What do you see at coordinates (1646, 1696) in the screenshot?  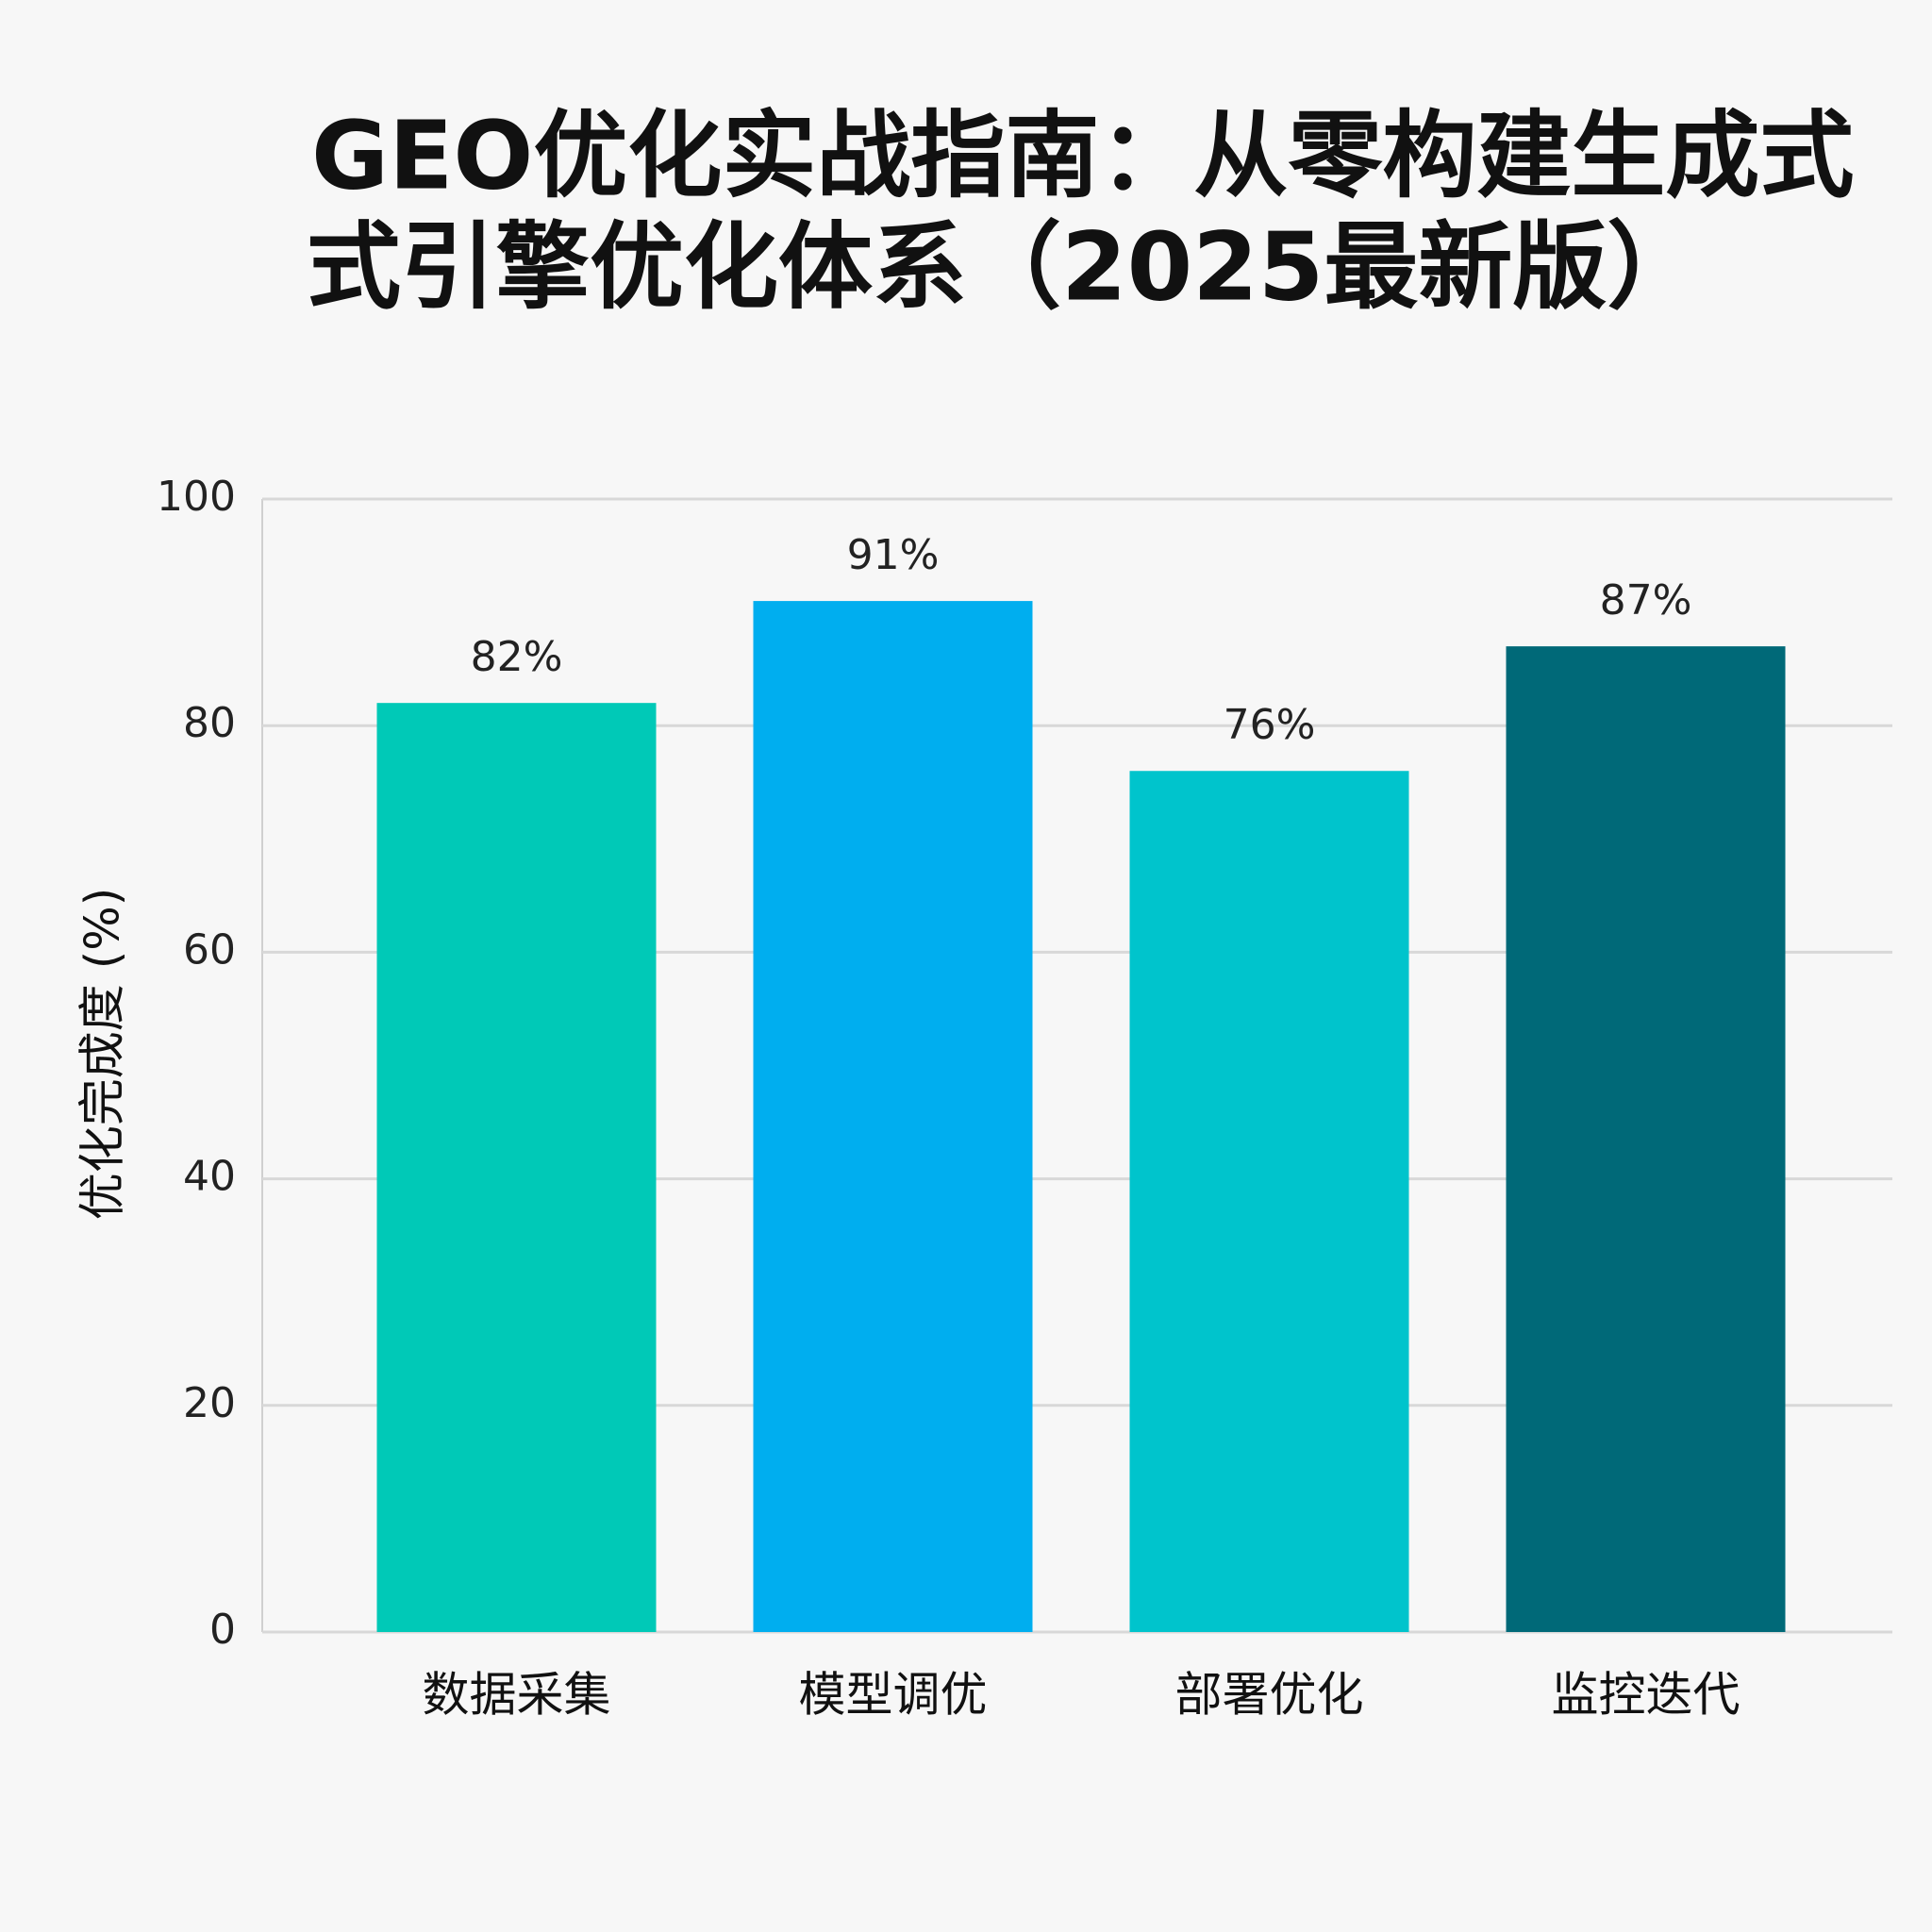 I see `x-tick-label: 监控迭代` at bounding box center [1646, 1696].